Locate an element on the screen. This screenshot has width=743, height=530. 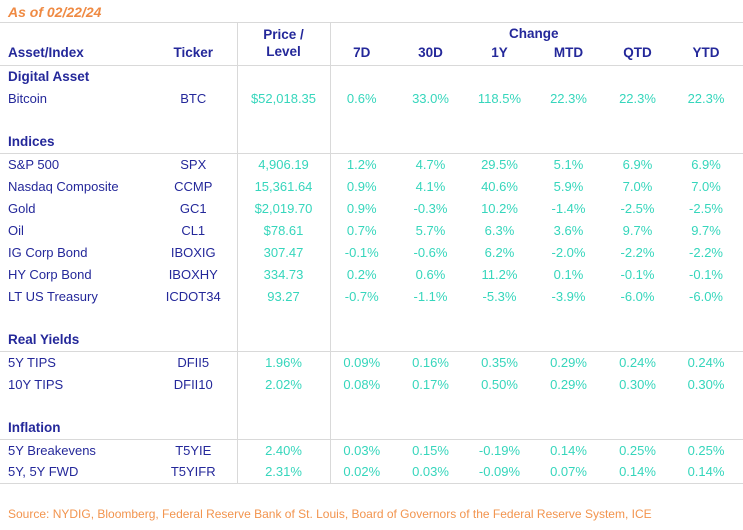
asset-index-column-header: Asset/Index is located at coordinates (75, 44).